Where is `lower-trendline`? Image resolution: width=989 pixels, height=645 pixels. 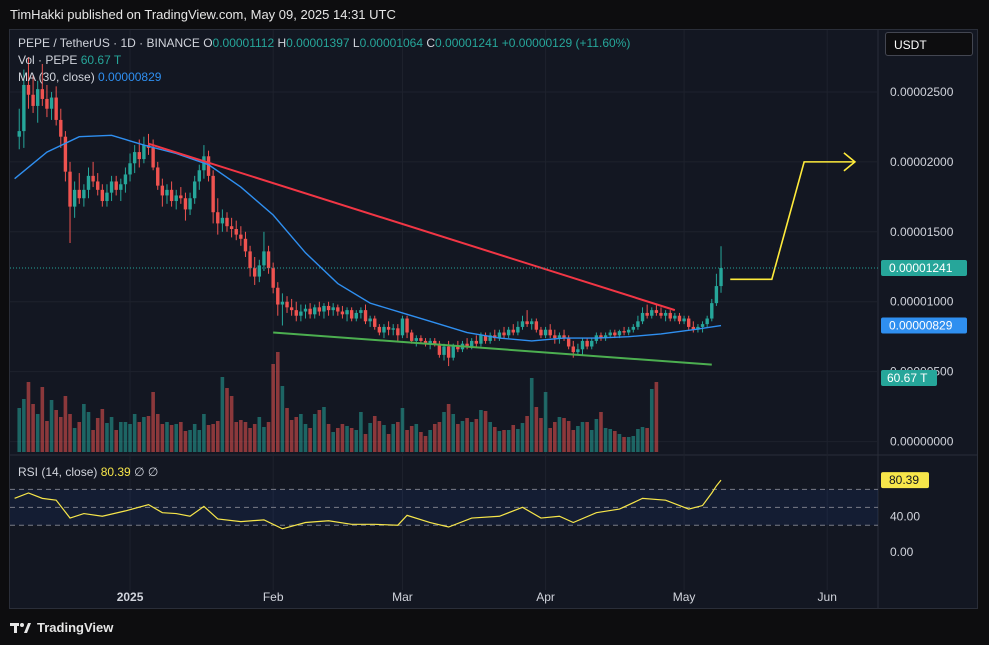 lower-trendline is located at coordinates (492, 348).